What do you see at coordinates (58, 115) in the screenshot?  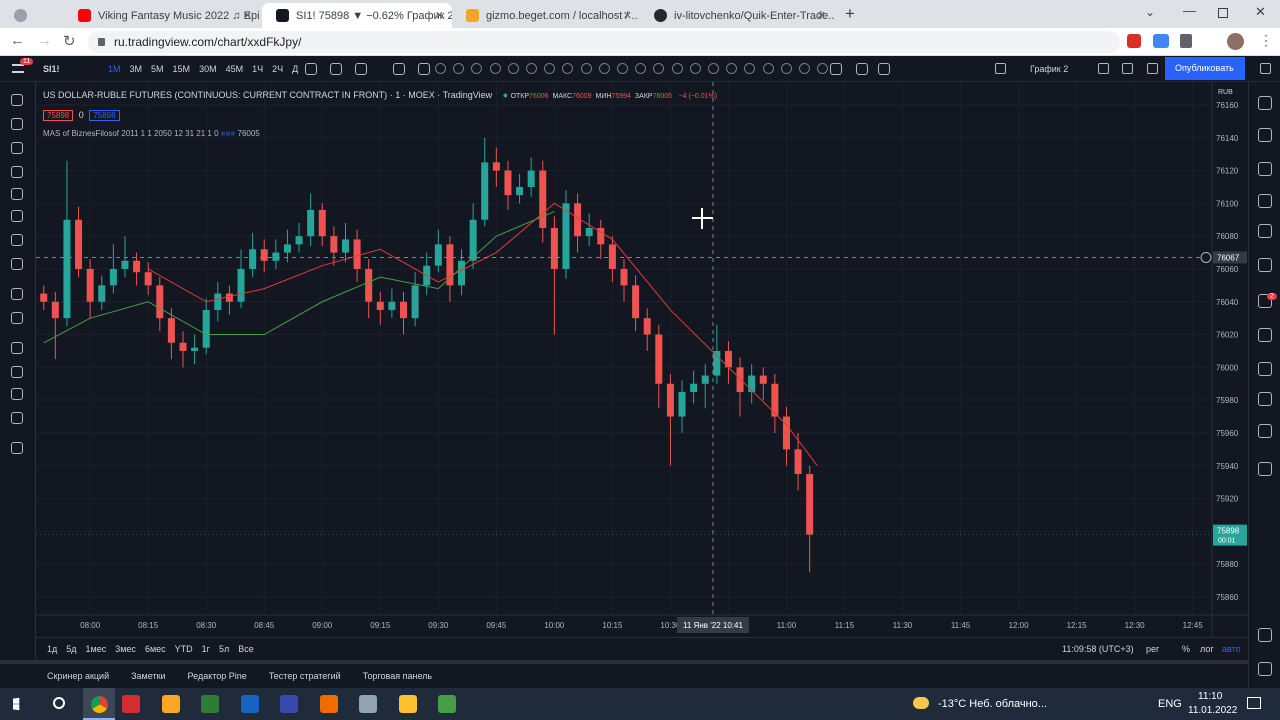 I see `bid: 75898` at bounding box center [58, 115].